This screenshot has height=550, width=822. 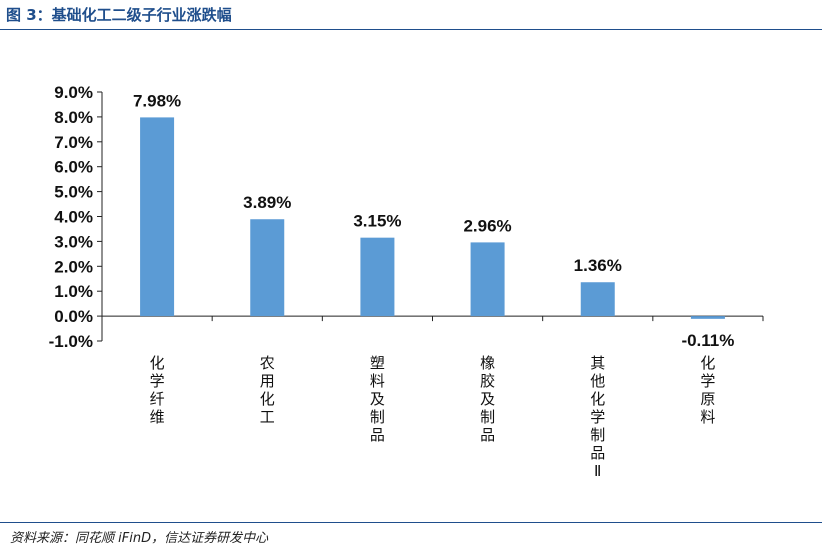 I want to click on x-category-label: 橡胶及制品, so click(x=487, y=399).